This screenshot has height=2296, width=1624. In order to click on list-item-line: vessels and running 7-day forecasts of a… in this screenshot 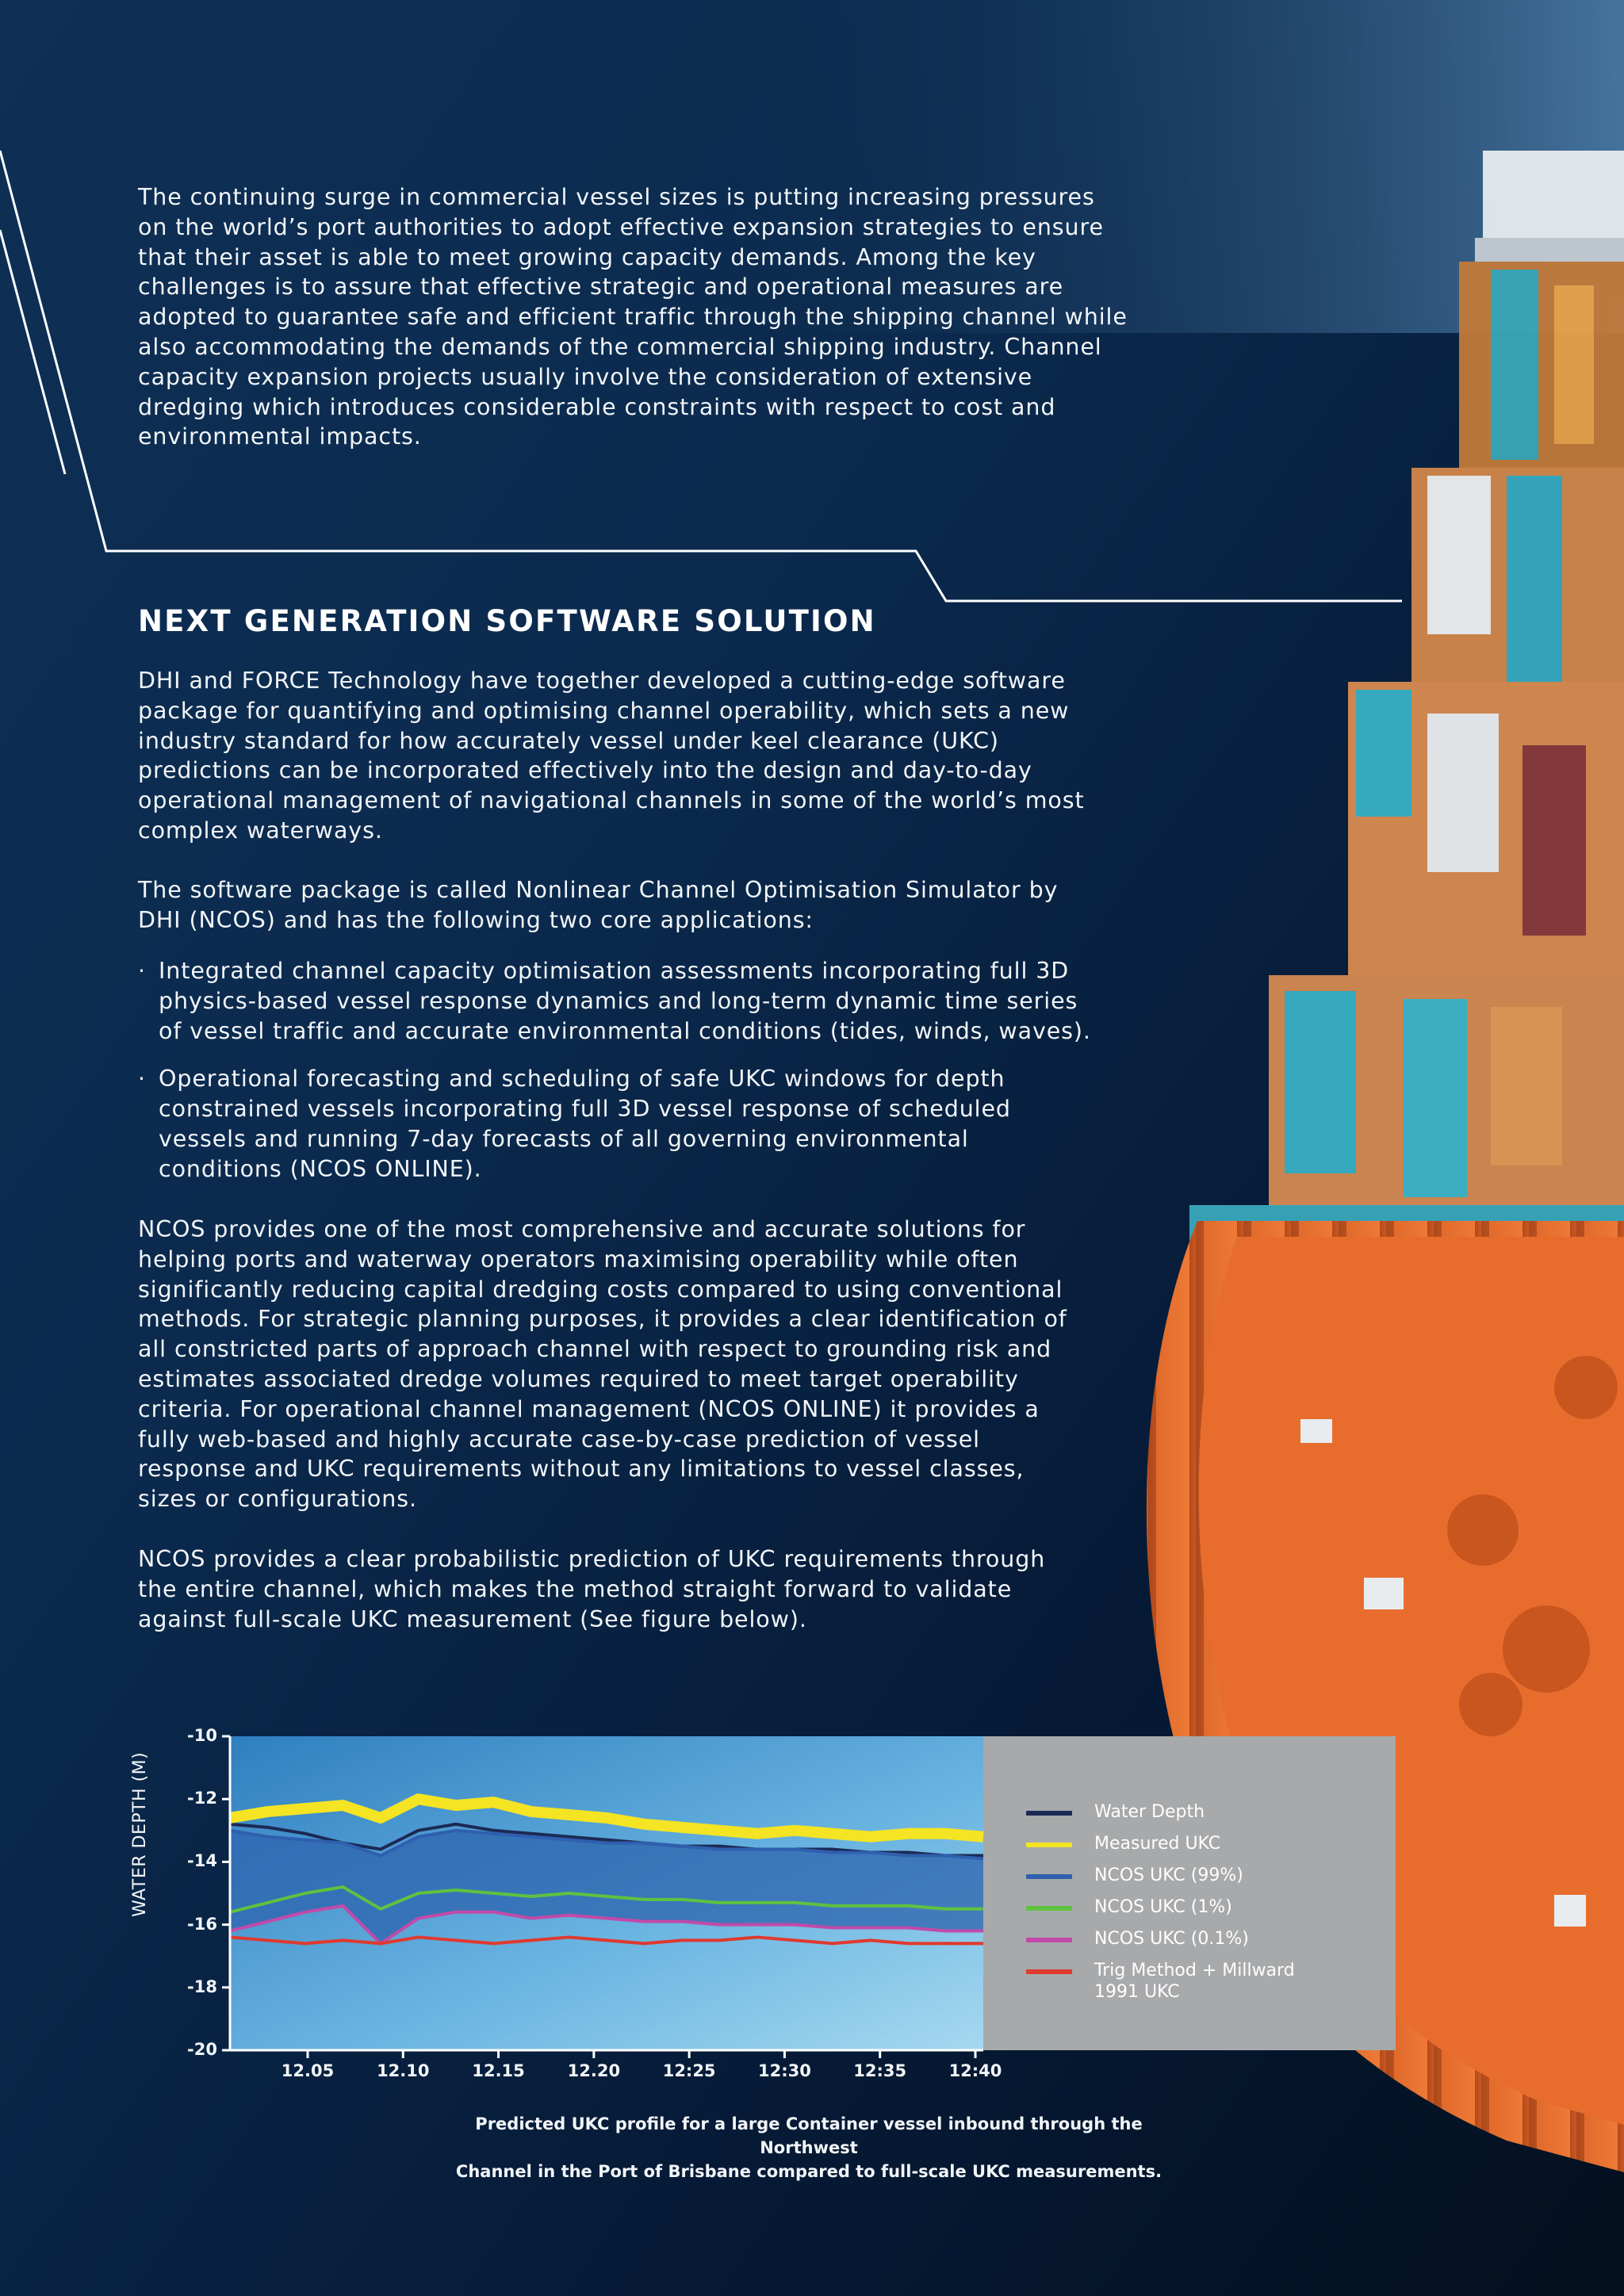, I will do `click(564, 1139)`.